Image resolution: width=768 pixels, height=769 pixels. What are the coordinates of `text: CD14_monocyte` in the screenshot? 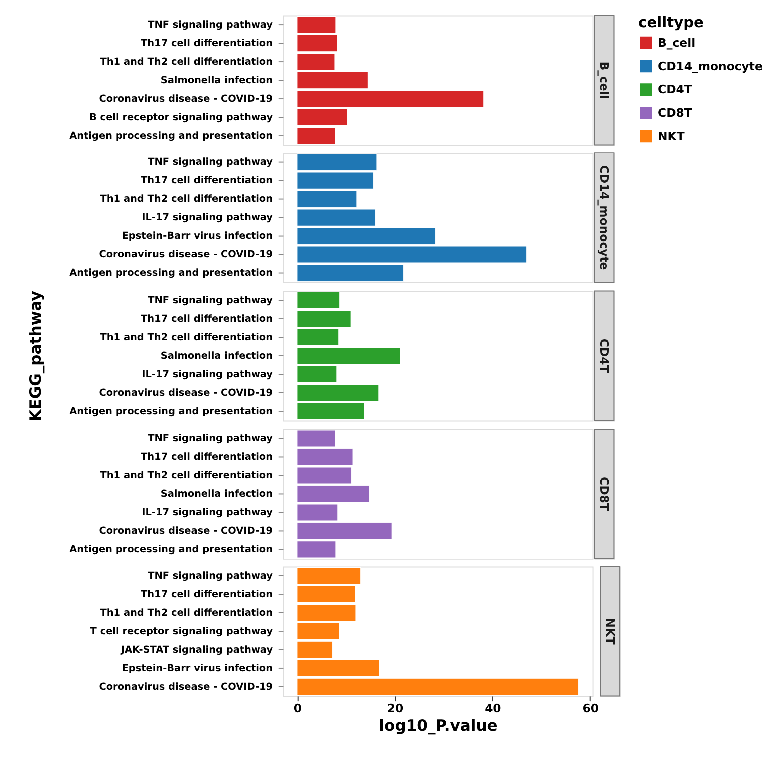 It's located at (605, 217).